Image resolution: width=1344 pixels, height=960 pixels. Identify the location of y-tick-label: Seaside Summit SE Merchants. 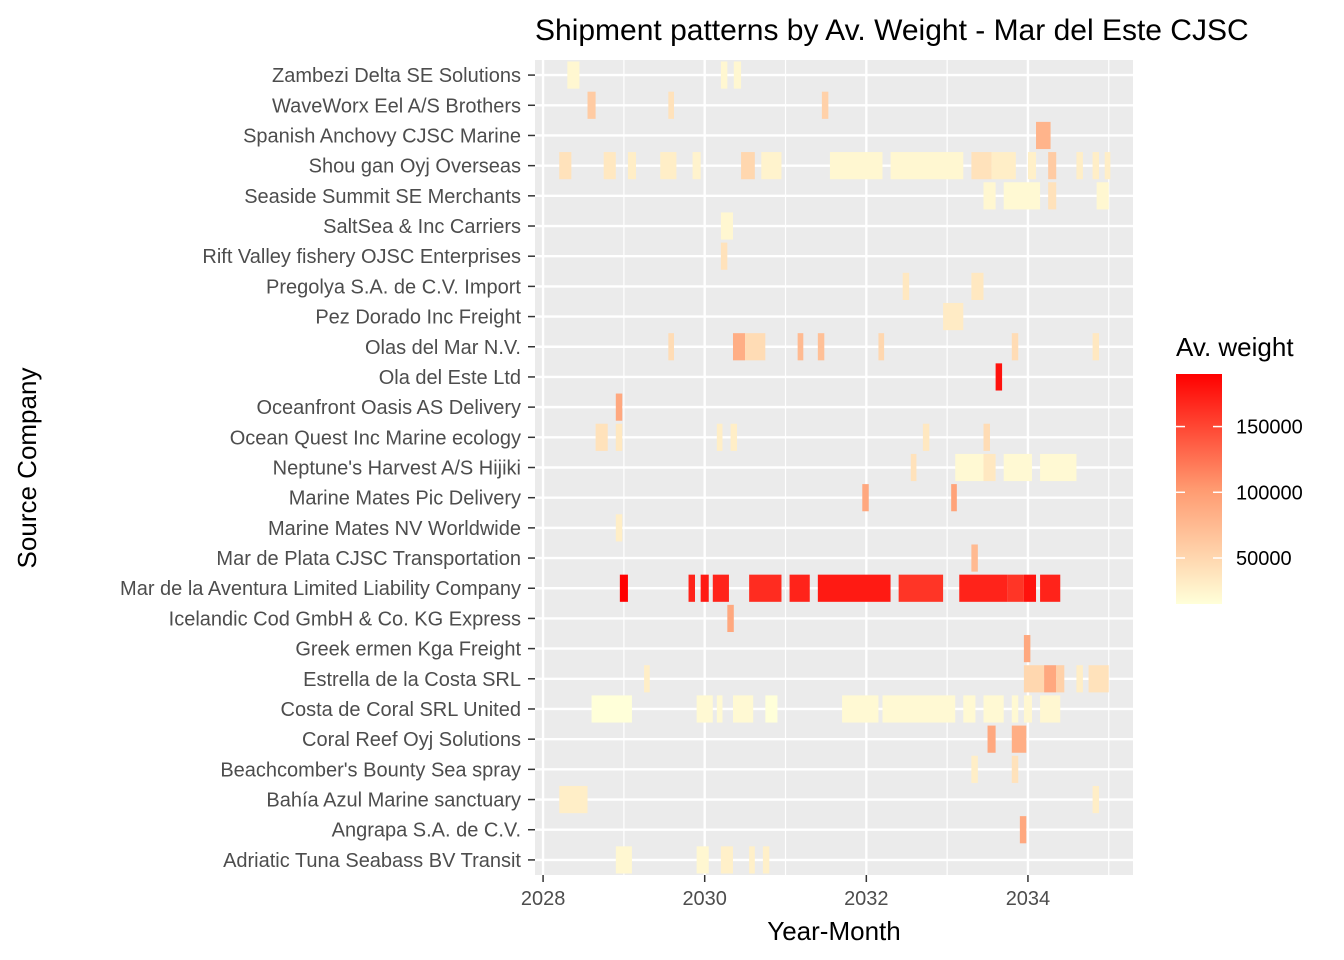
(382, 197).